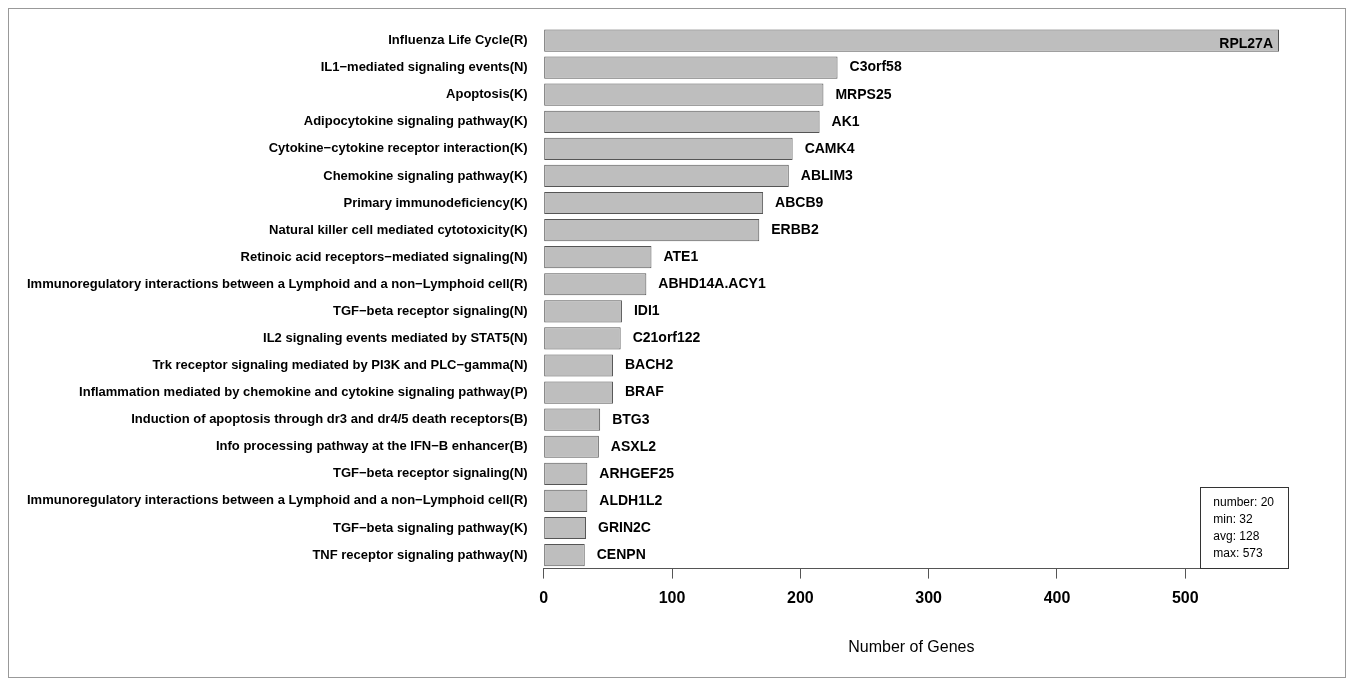 The image size is (1355, 689). What do you see at coordinates (621, 553) in the screenshot?
I see `data-label: CENPN` at bounding box center [621, 553].